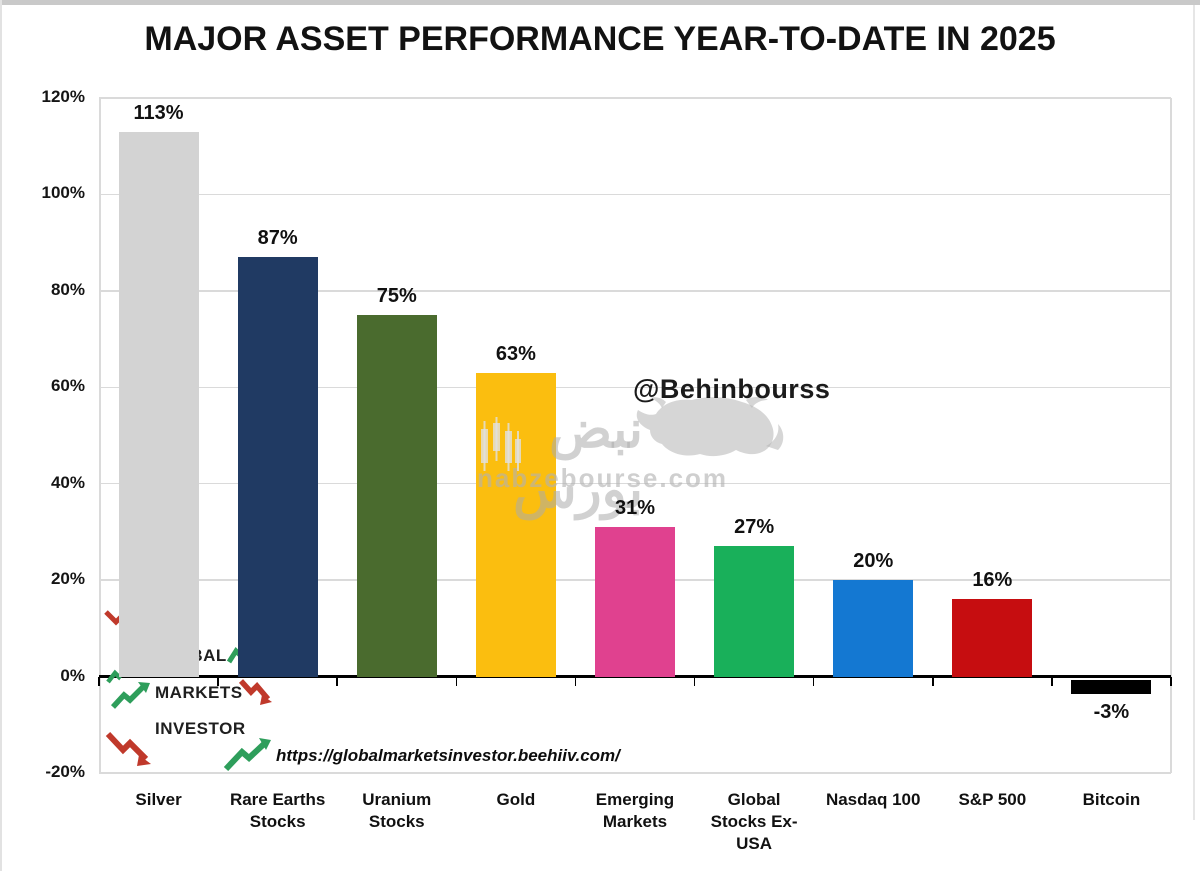  I want to click on bar-gold, so click(515, 524).